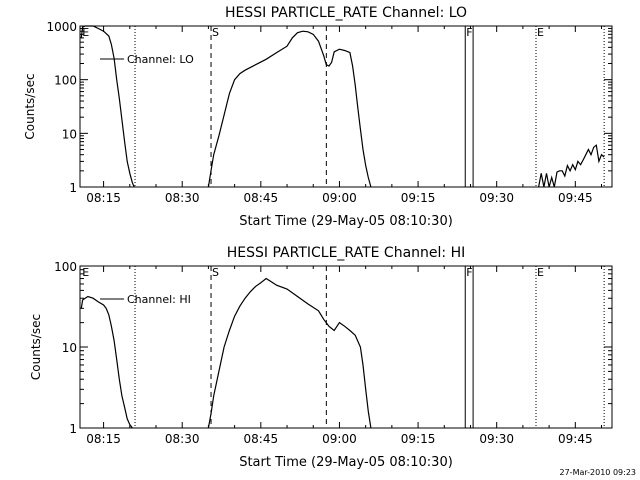 This screenshot has height=480, width=640. Describe the element at coordinates (346, 253) in the screenshot. I see `chart-title: HESSI PARTICLE_RATE Channel: HI` at that location.